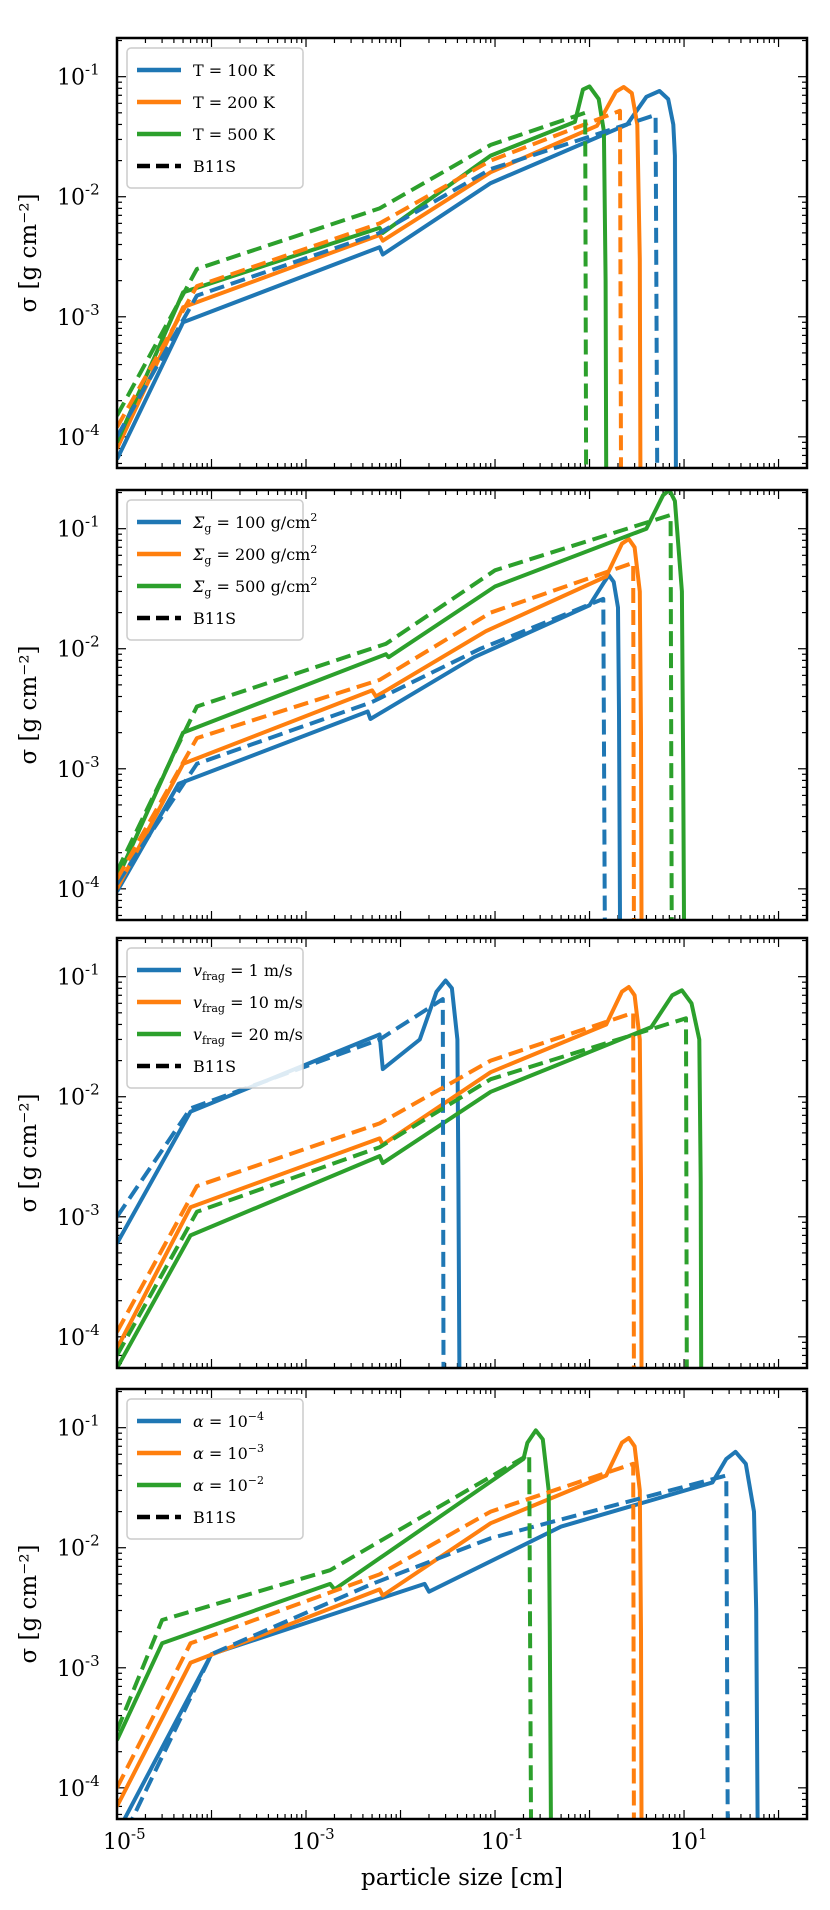 The image size is (830, 1910). What do you see at coordinates (462, 1878) in the screenshot?
I see `x-axis-label: particle size [cm]` at bounding box center [462, 1878].